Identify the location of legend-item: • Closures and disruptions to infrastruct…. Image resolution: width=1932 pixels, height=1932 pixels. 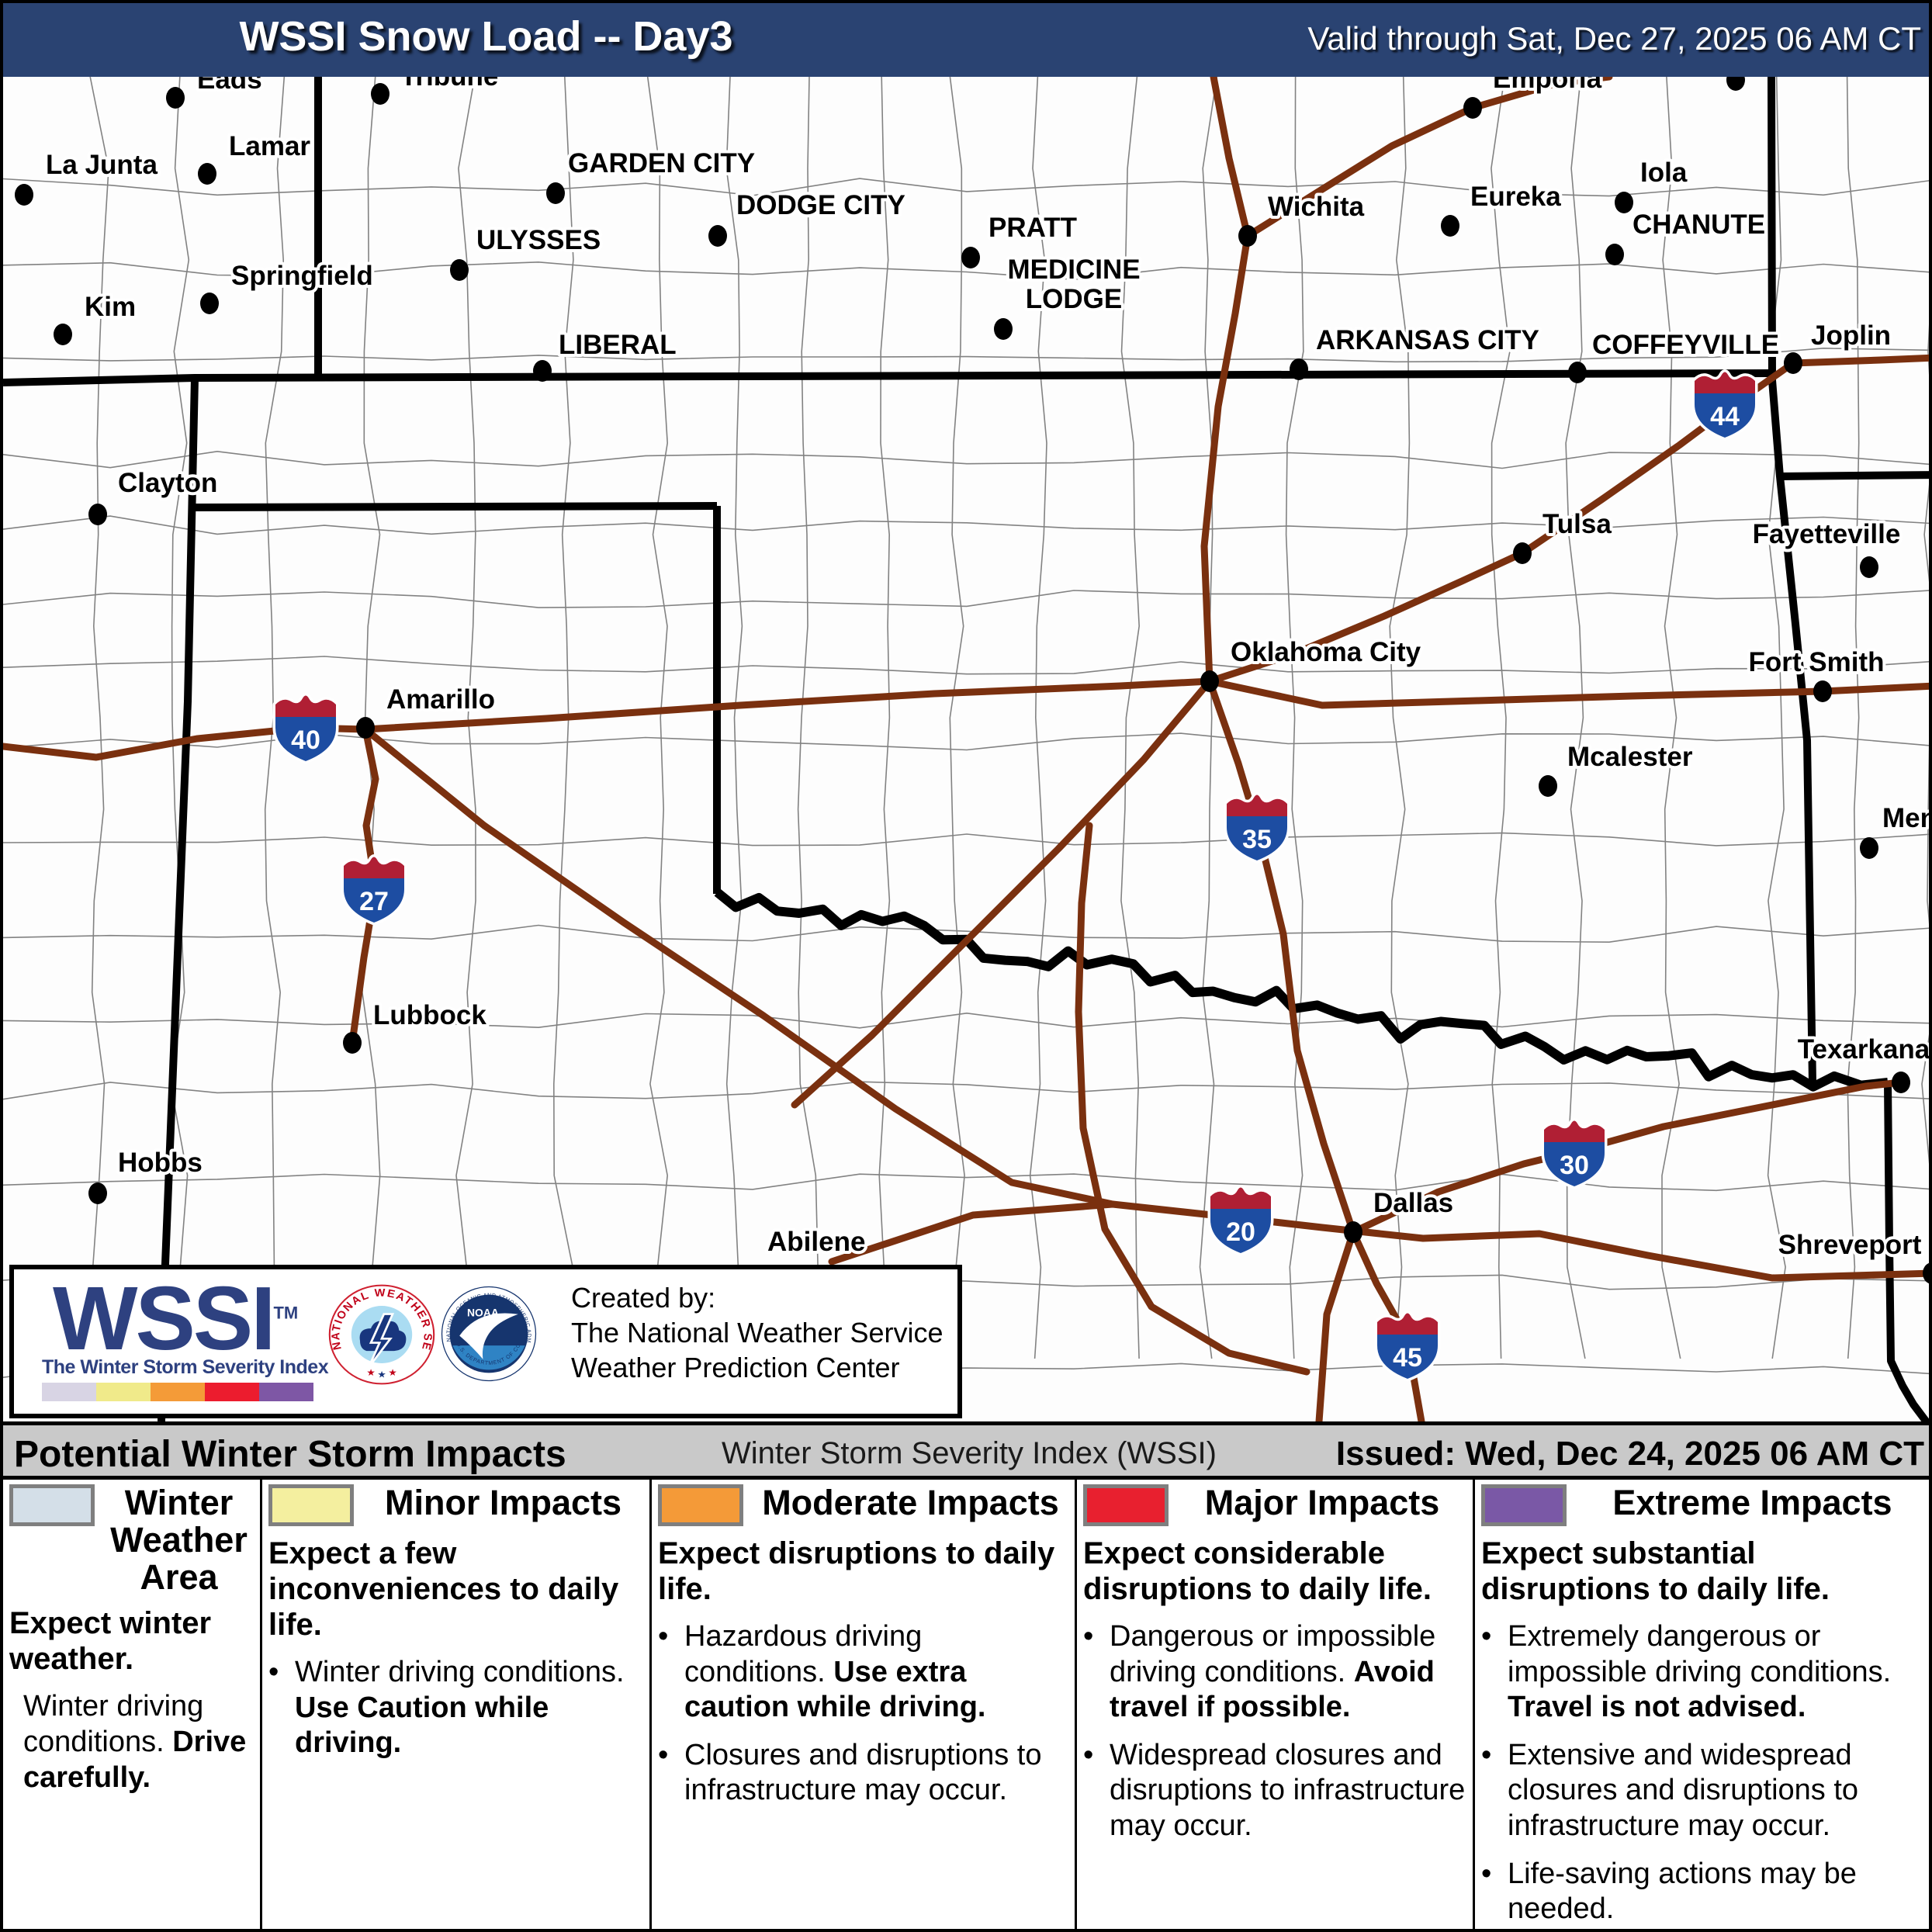
(863, 1773).